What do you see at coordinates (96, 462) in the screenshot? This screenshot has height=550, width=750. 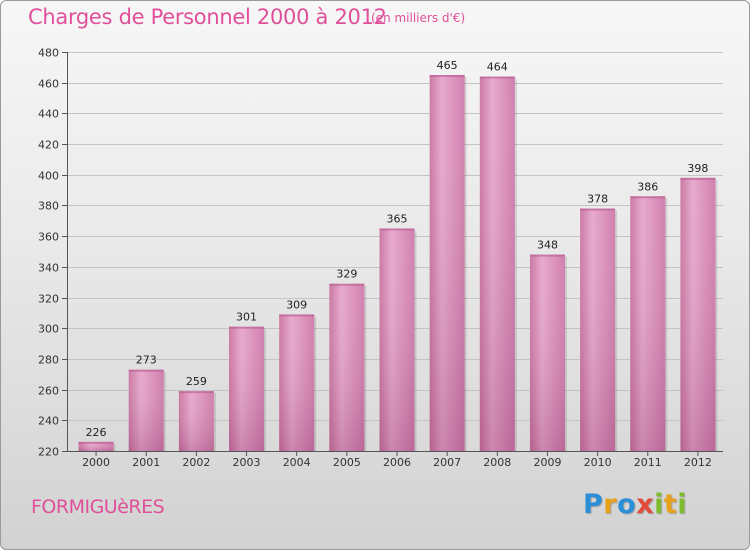 I see `x-tick-label: 2000` at bounding box center [96, 462].